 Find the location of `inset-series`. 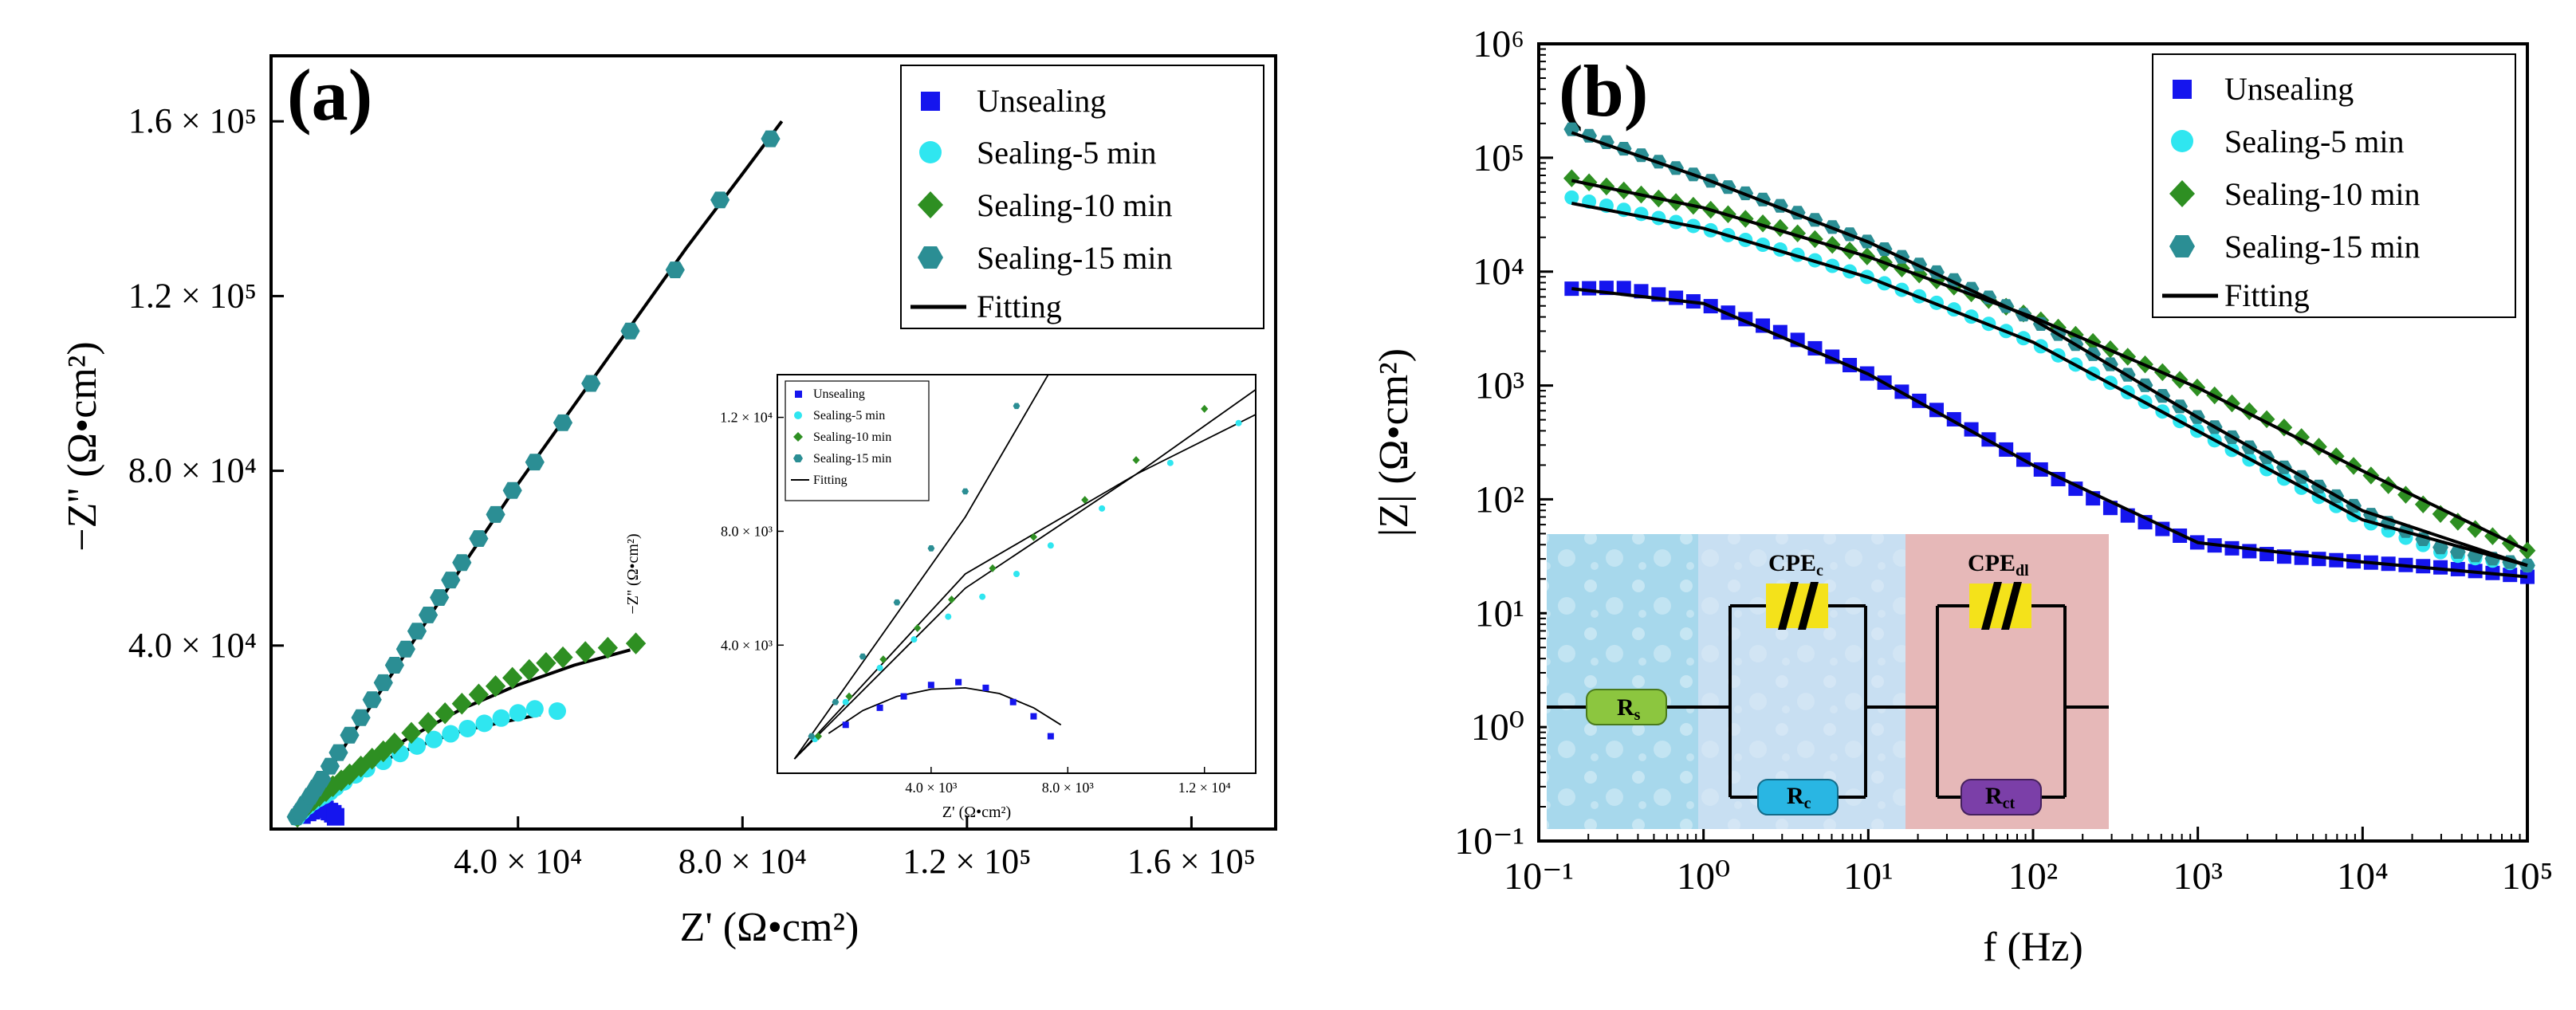

inset-series is located at coordinates (1024, 567).